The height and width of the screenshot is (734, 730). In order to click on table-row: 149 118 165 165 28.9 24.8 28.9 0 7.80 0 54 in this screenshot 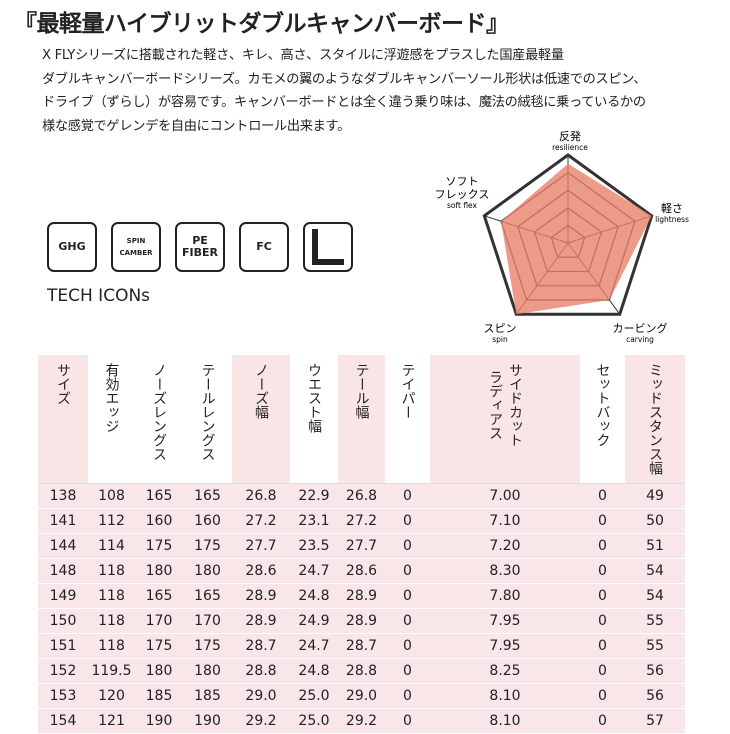, I will do `click(361, 596)`.